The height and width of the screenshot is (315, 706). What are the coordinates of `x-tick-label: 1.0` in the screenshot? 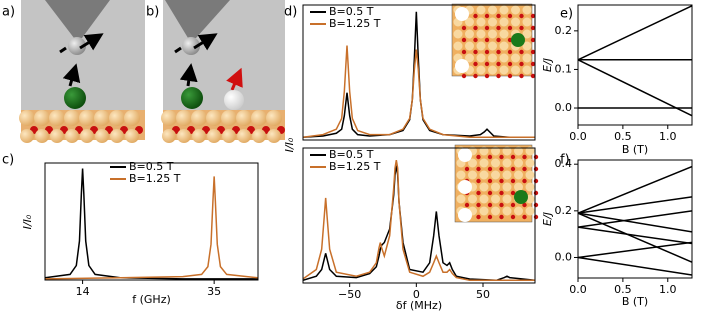 It's located at (668, 136).